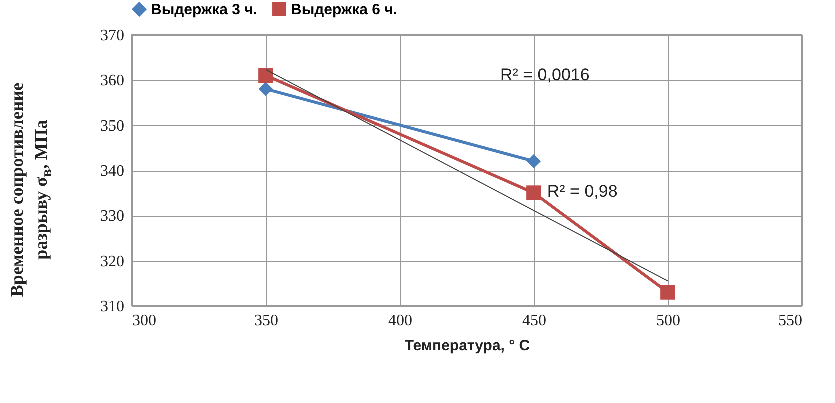 The image size is (835, 403). I want to click on x-tick-label: 350, so click(266, 321).